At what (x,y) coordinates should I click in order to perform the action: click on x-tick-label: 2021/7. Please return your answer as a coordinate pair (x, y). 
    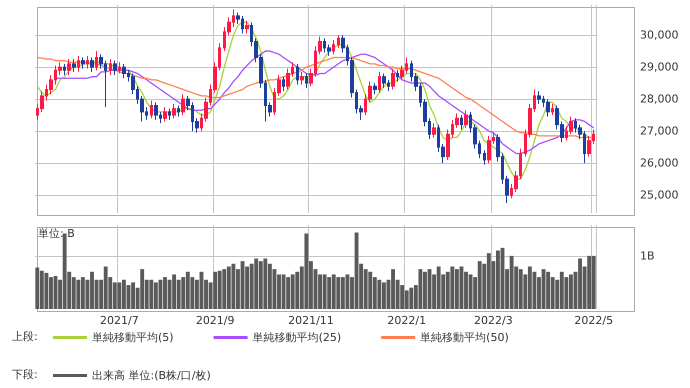
    Looking at the image, I should click on (119, 320).